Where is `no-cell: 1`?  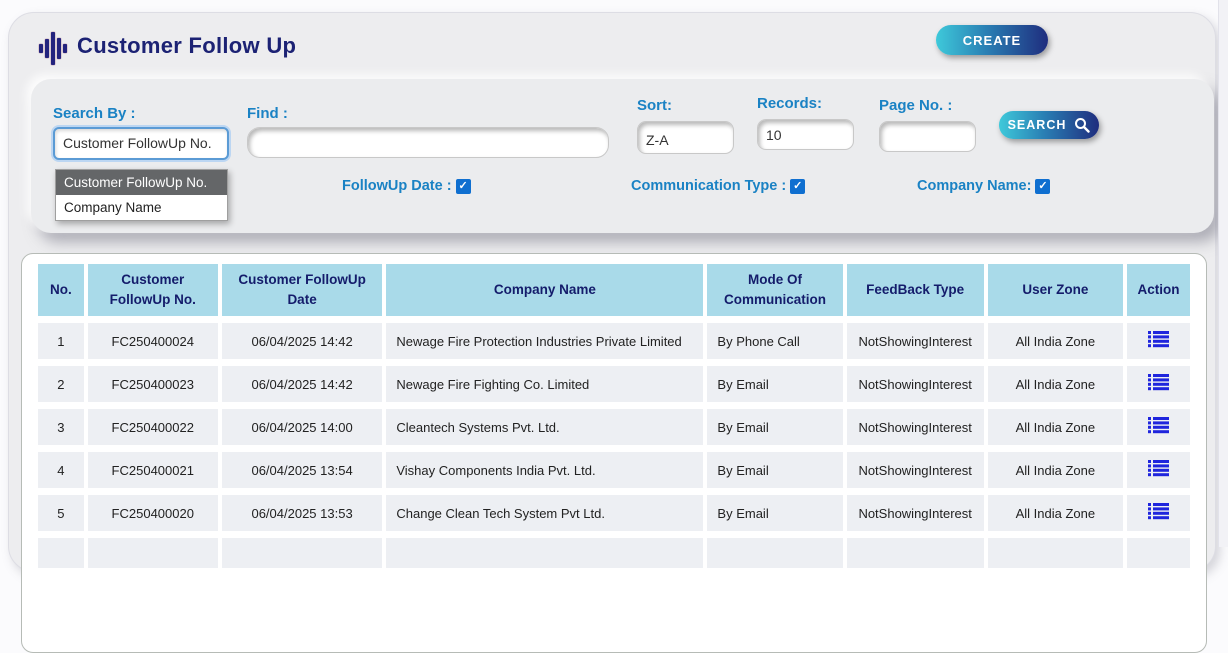
no-cell: 1 is located at coordinates (61, 341).